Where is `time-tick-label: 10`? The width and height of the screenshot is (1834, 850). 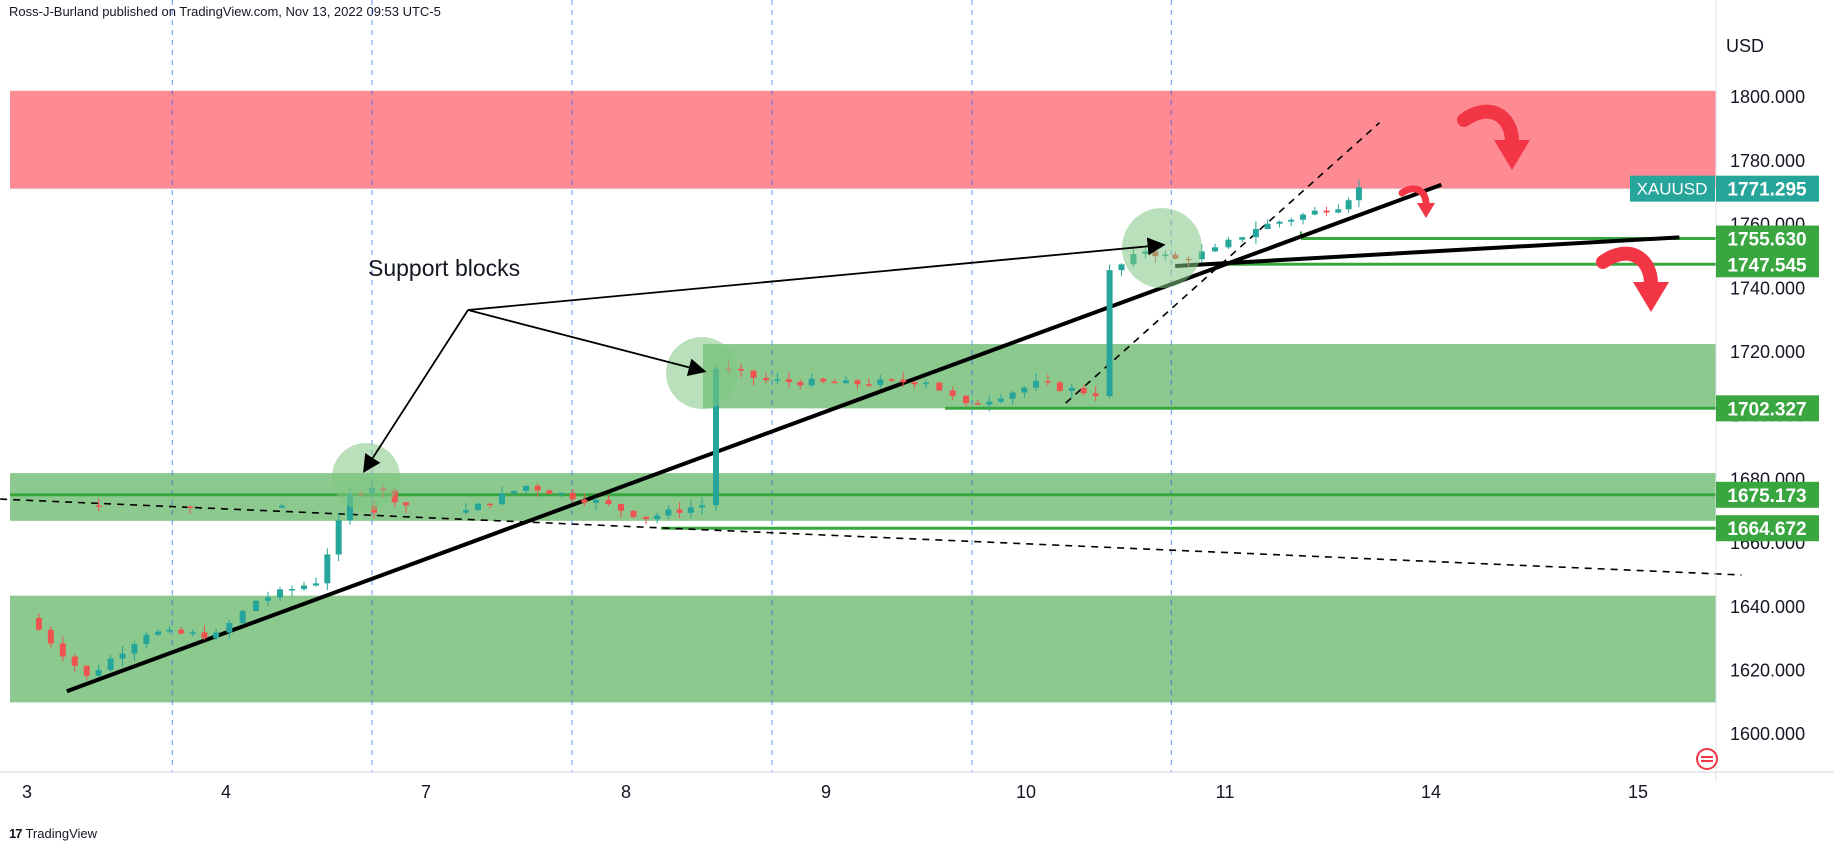 time-tick-label: 10 is located at coordinates (1026, 792).